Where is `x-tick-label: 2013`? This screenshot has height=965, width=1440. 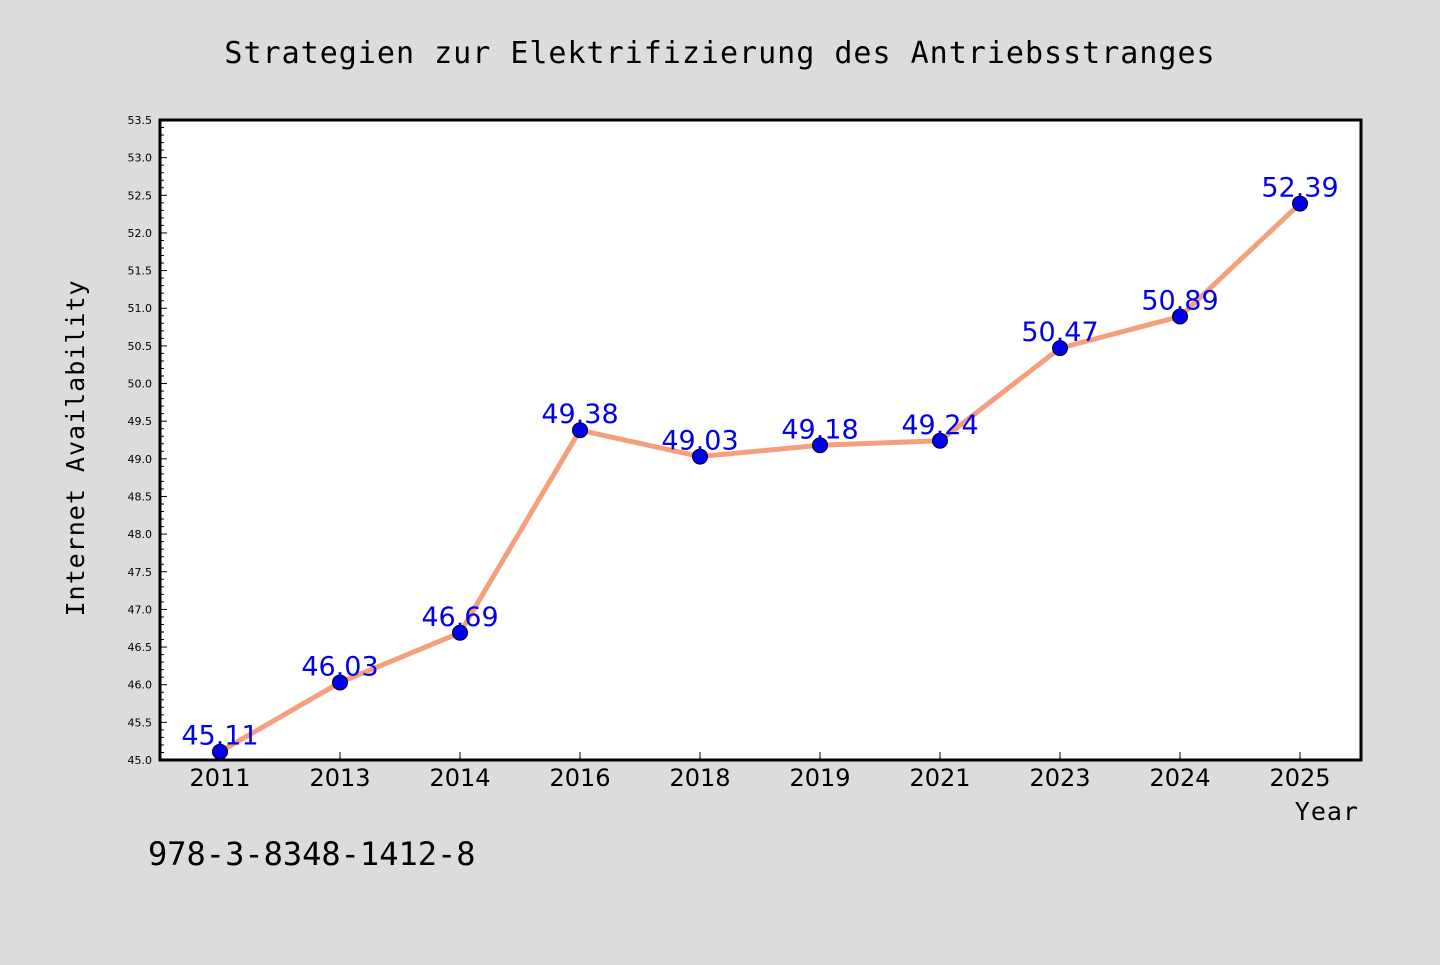 x-tick-label: 2013 is located at coordinates (339, 778).